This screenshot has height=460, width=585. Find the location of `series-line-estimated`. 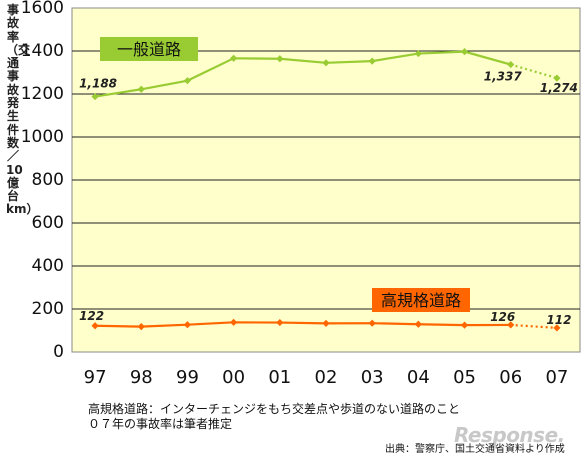

series-line-estimated is located at coordinates (534, 71).